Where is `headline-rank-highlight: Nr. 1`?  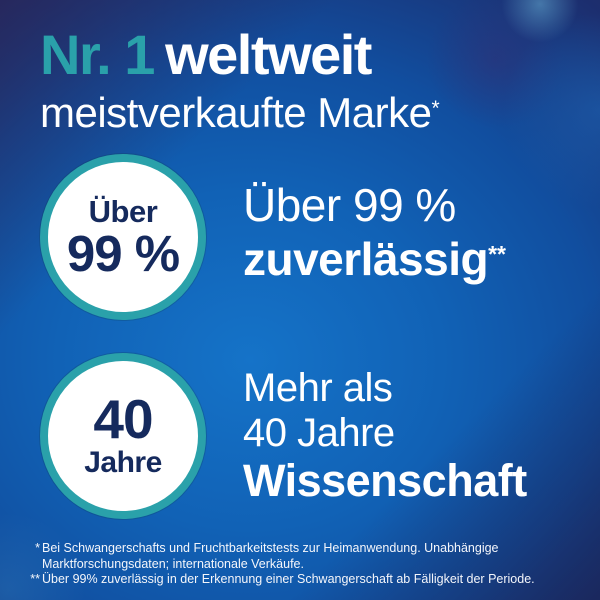
headline-rank-highlight: Nr. 1 is located at coordinates (97, 54).